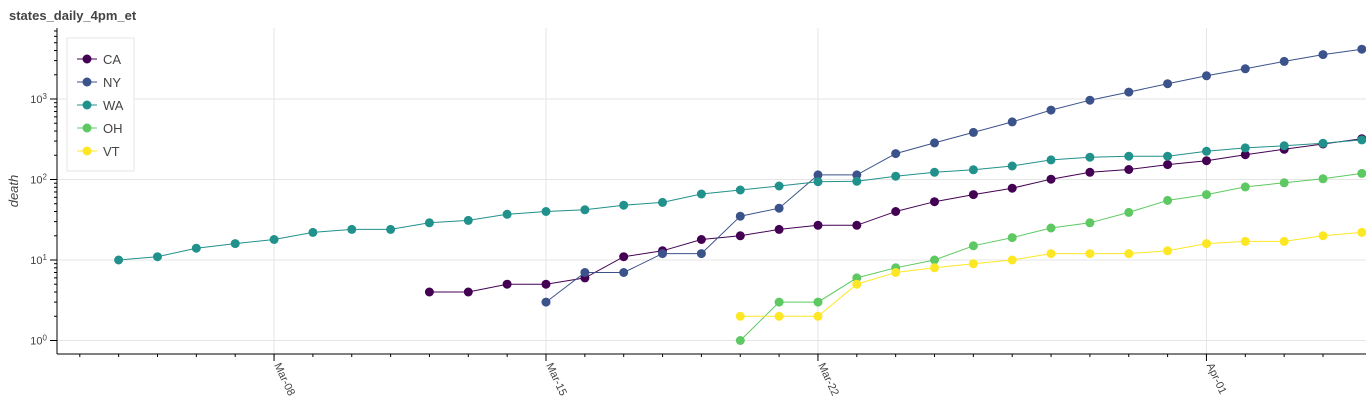 The width and height of the screenshot is (1366, 400). What do you see at coordinates (112, 82) in the screenshot?
I see `legend-label-ny: NY` at bounding box center [112, 82].